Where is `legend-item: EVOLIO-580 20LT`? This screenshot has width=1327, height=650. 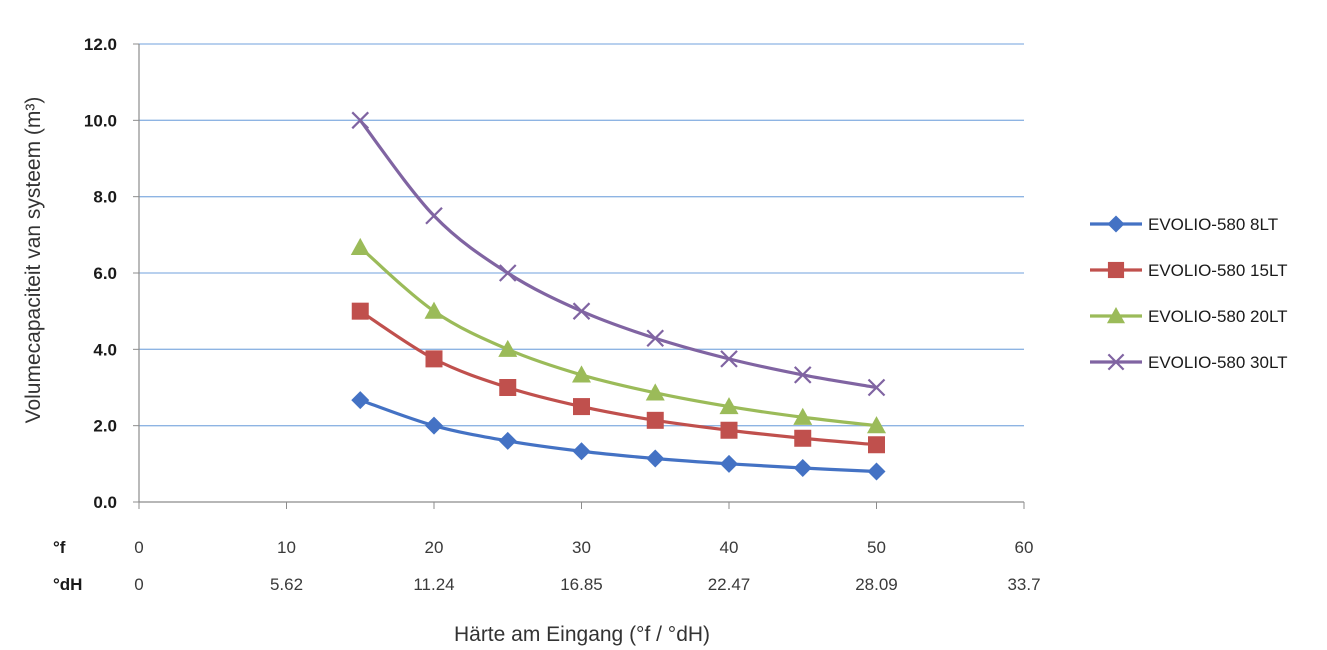
legend-item: EVOLIO-580 20LT is located at coordinates (1189, 316).